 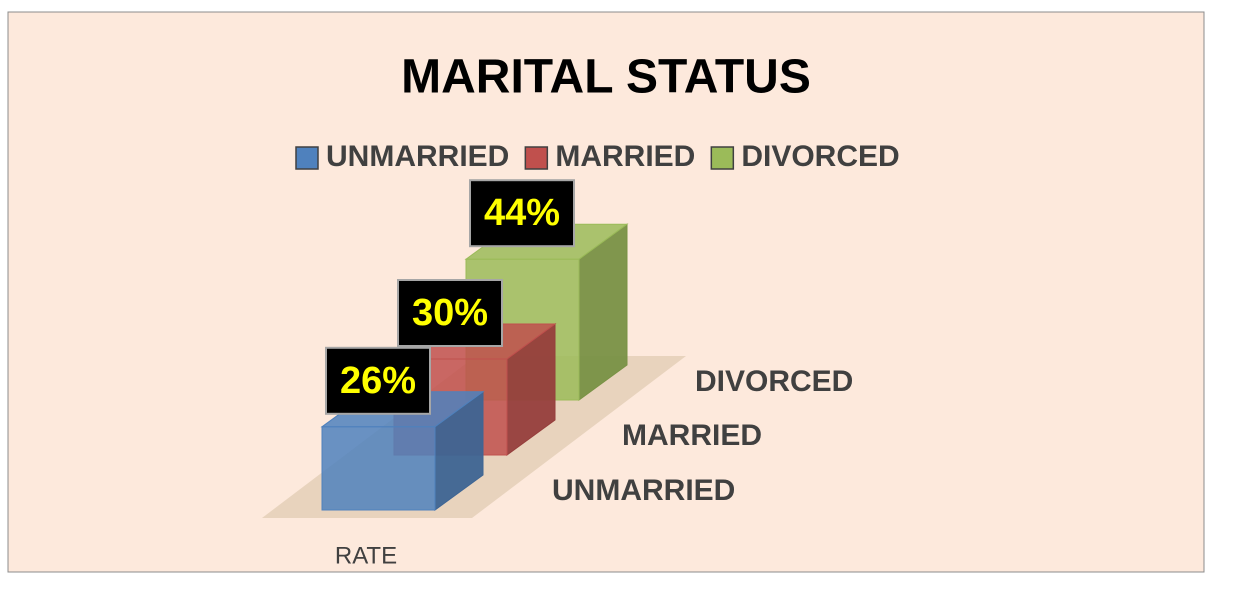 I want to click on data-label: 26%, so click(x=378, y=381).